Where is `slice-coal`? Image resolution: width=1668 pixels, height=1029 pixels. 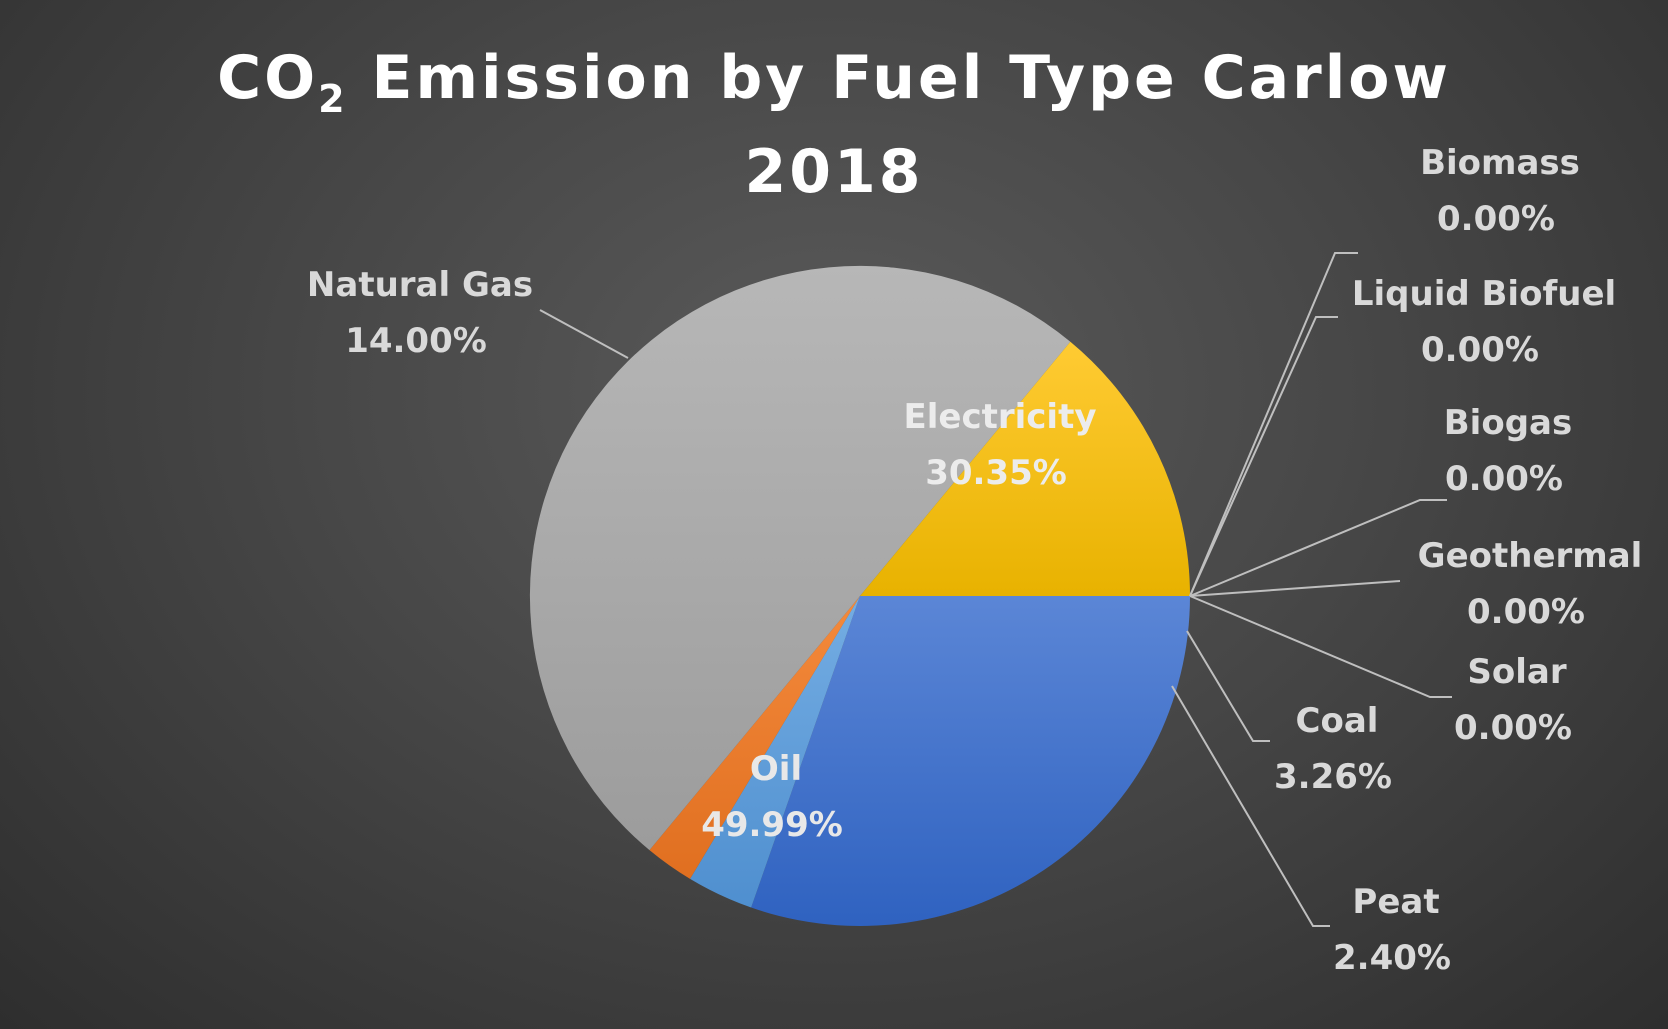
slice-coal is located at coordinates (775, 752).